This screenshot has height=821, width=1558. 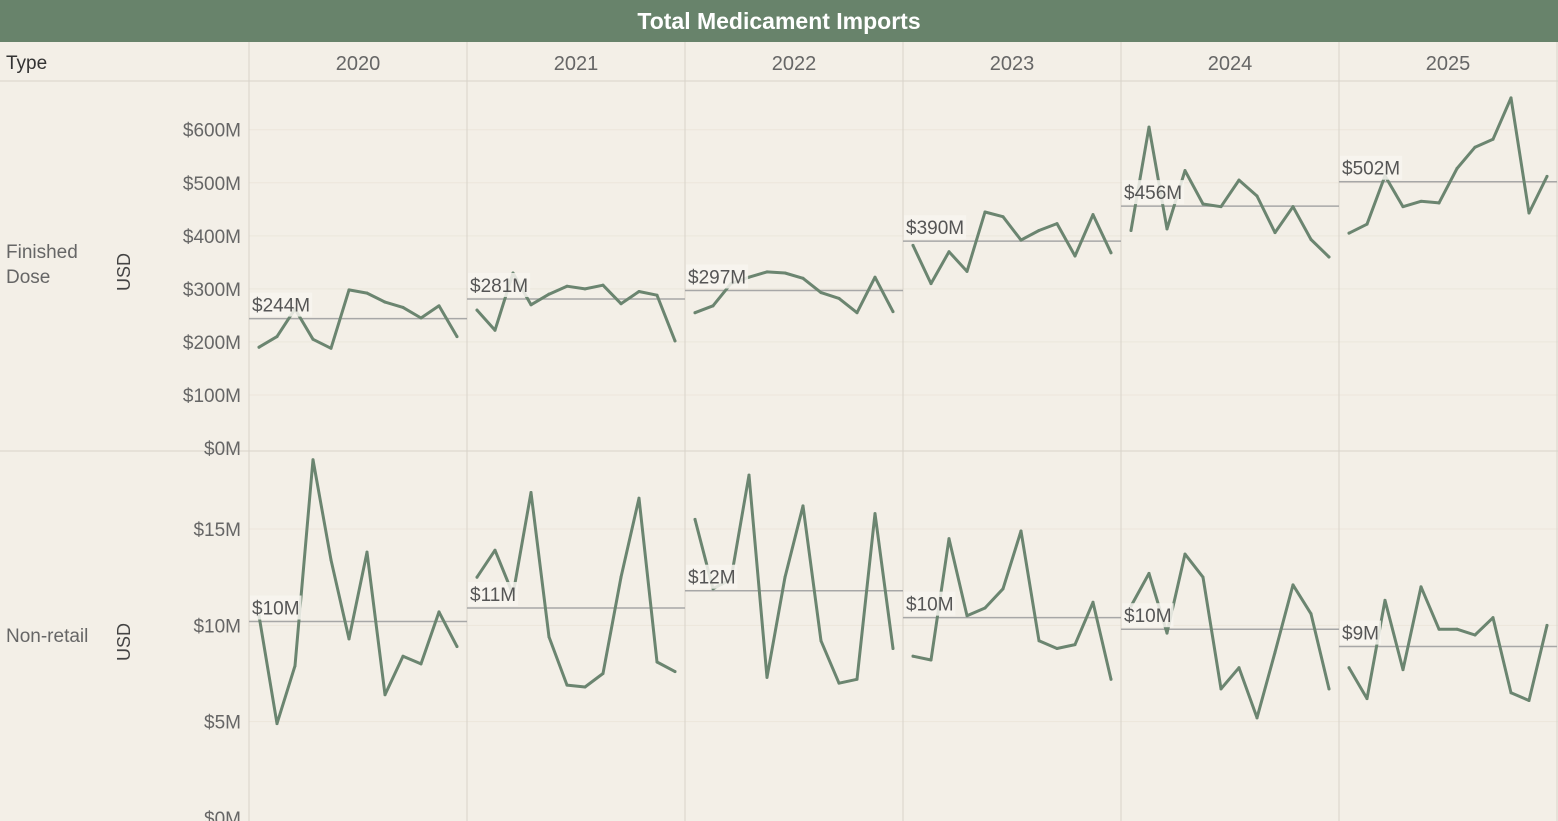 I want to click on average-label-2024: $10M, so click(x=1148, y=616).